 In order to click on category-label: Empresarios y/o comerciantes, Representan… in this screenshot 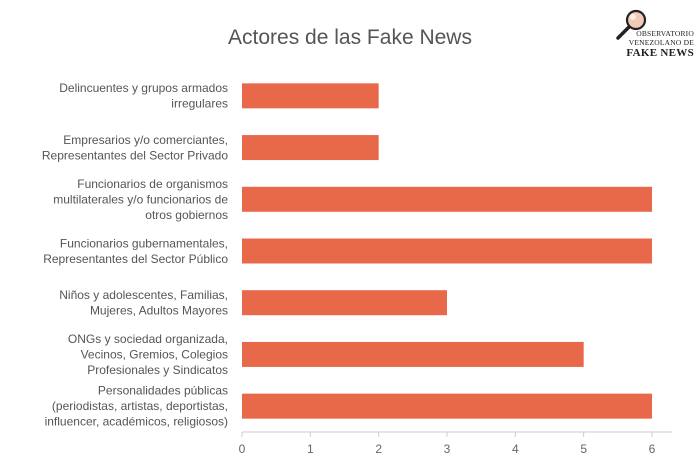, I will do `click(135, 148)`.